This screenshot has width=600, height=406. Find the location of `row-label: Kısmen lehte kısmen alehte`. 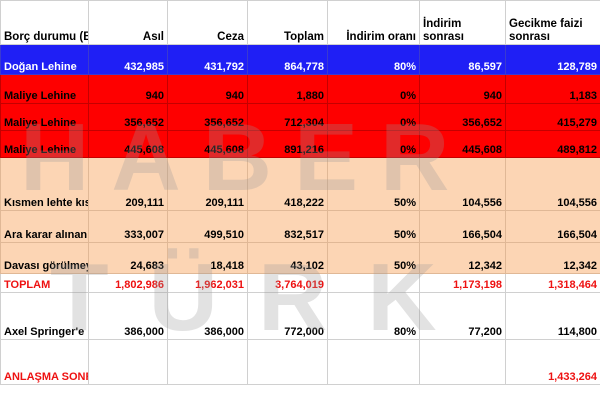

row-label: Kısmen lehte kısmen alehte is located at coordinates (44, 184).